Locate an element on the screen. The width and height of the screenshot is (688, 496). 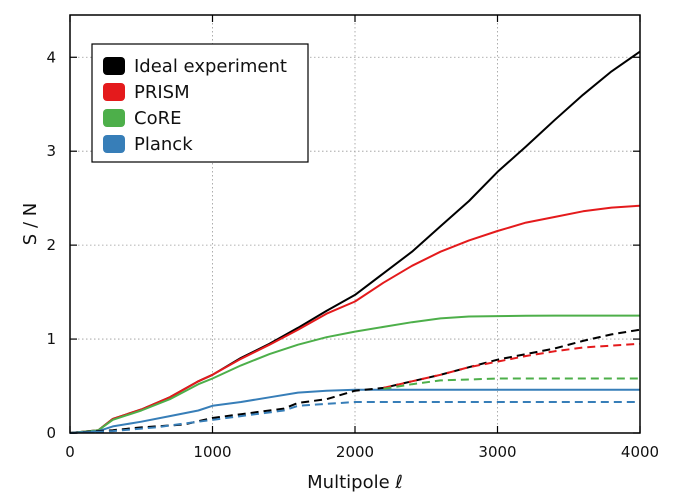
y-tick-label-1: 1 is located at coordinates (51, 339).